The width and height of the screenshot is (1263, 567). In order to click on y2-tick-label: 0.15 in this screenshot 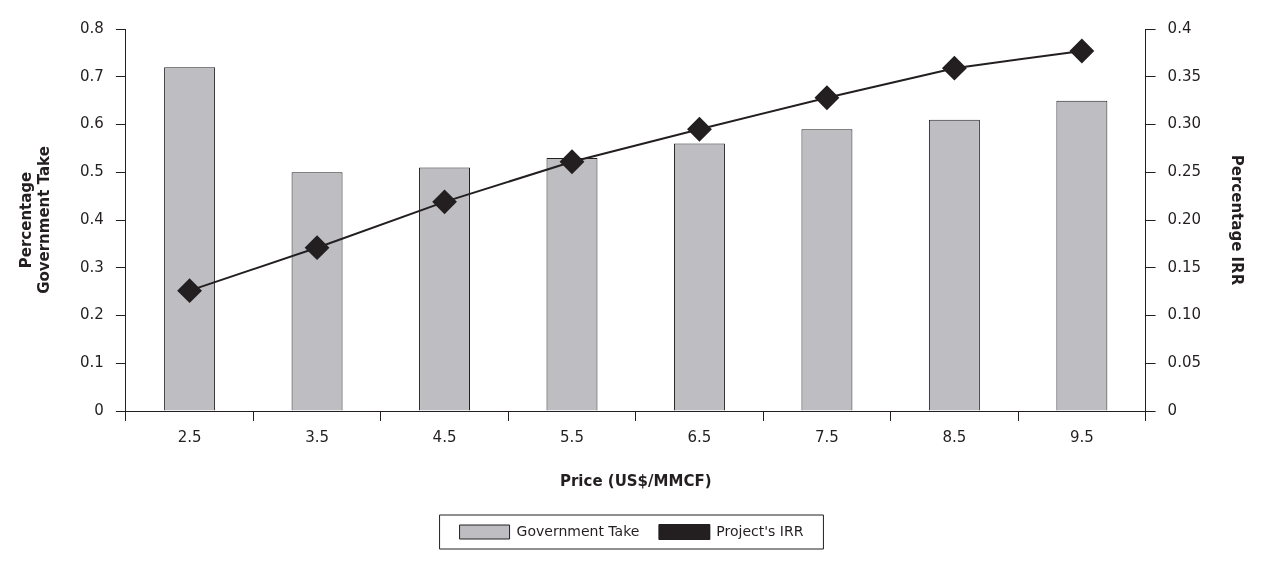, I will do `click(1184, 266)`.